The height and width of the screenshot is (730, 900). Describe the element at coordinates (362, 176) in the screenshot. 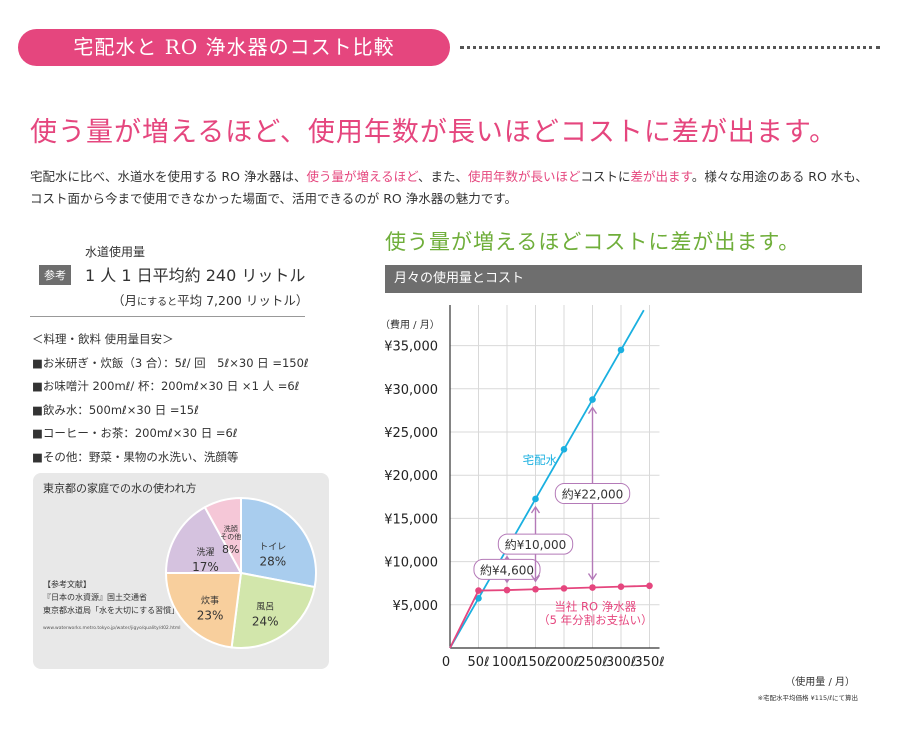

I see `intro-highlight: 使う量が増えるほど` at that location.